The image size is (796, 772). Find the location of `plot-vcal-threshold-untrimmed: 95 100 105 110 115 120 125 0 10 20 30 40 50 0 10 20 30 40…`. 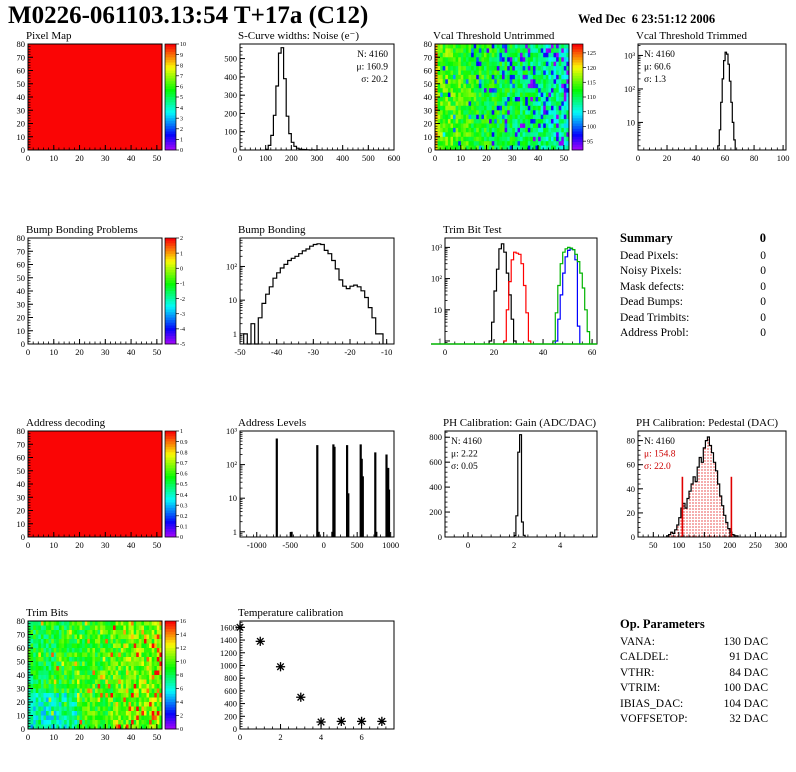

plot-vcal-threshold-untrimmed: 95 100 105 110 115 120 125 0 10 20 30 40 50 0 10 20 30 40… is located at coordinates (513, 102).